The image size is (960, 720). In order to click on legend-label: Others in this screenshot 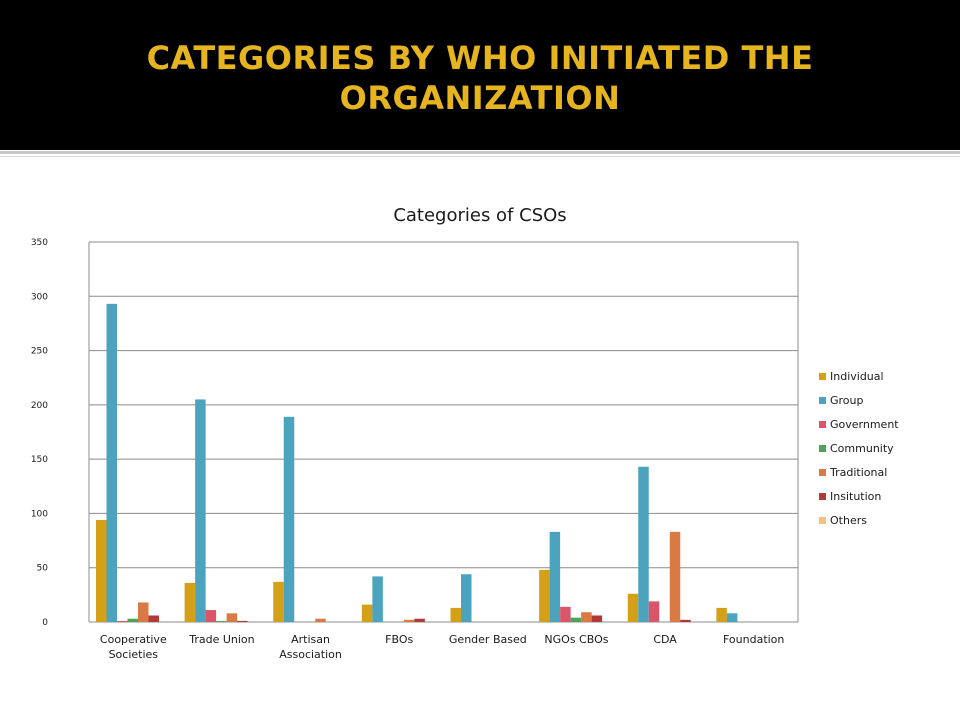, I will do `click(848, 520)`.